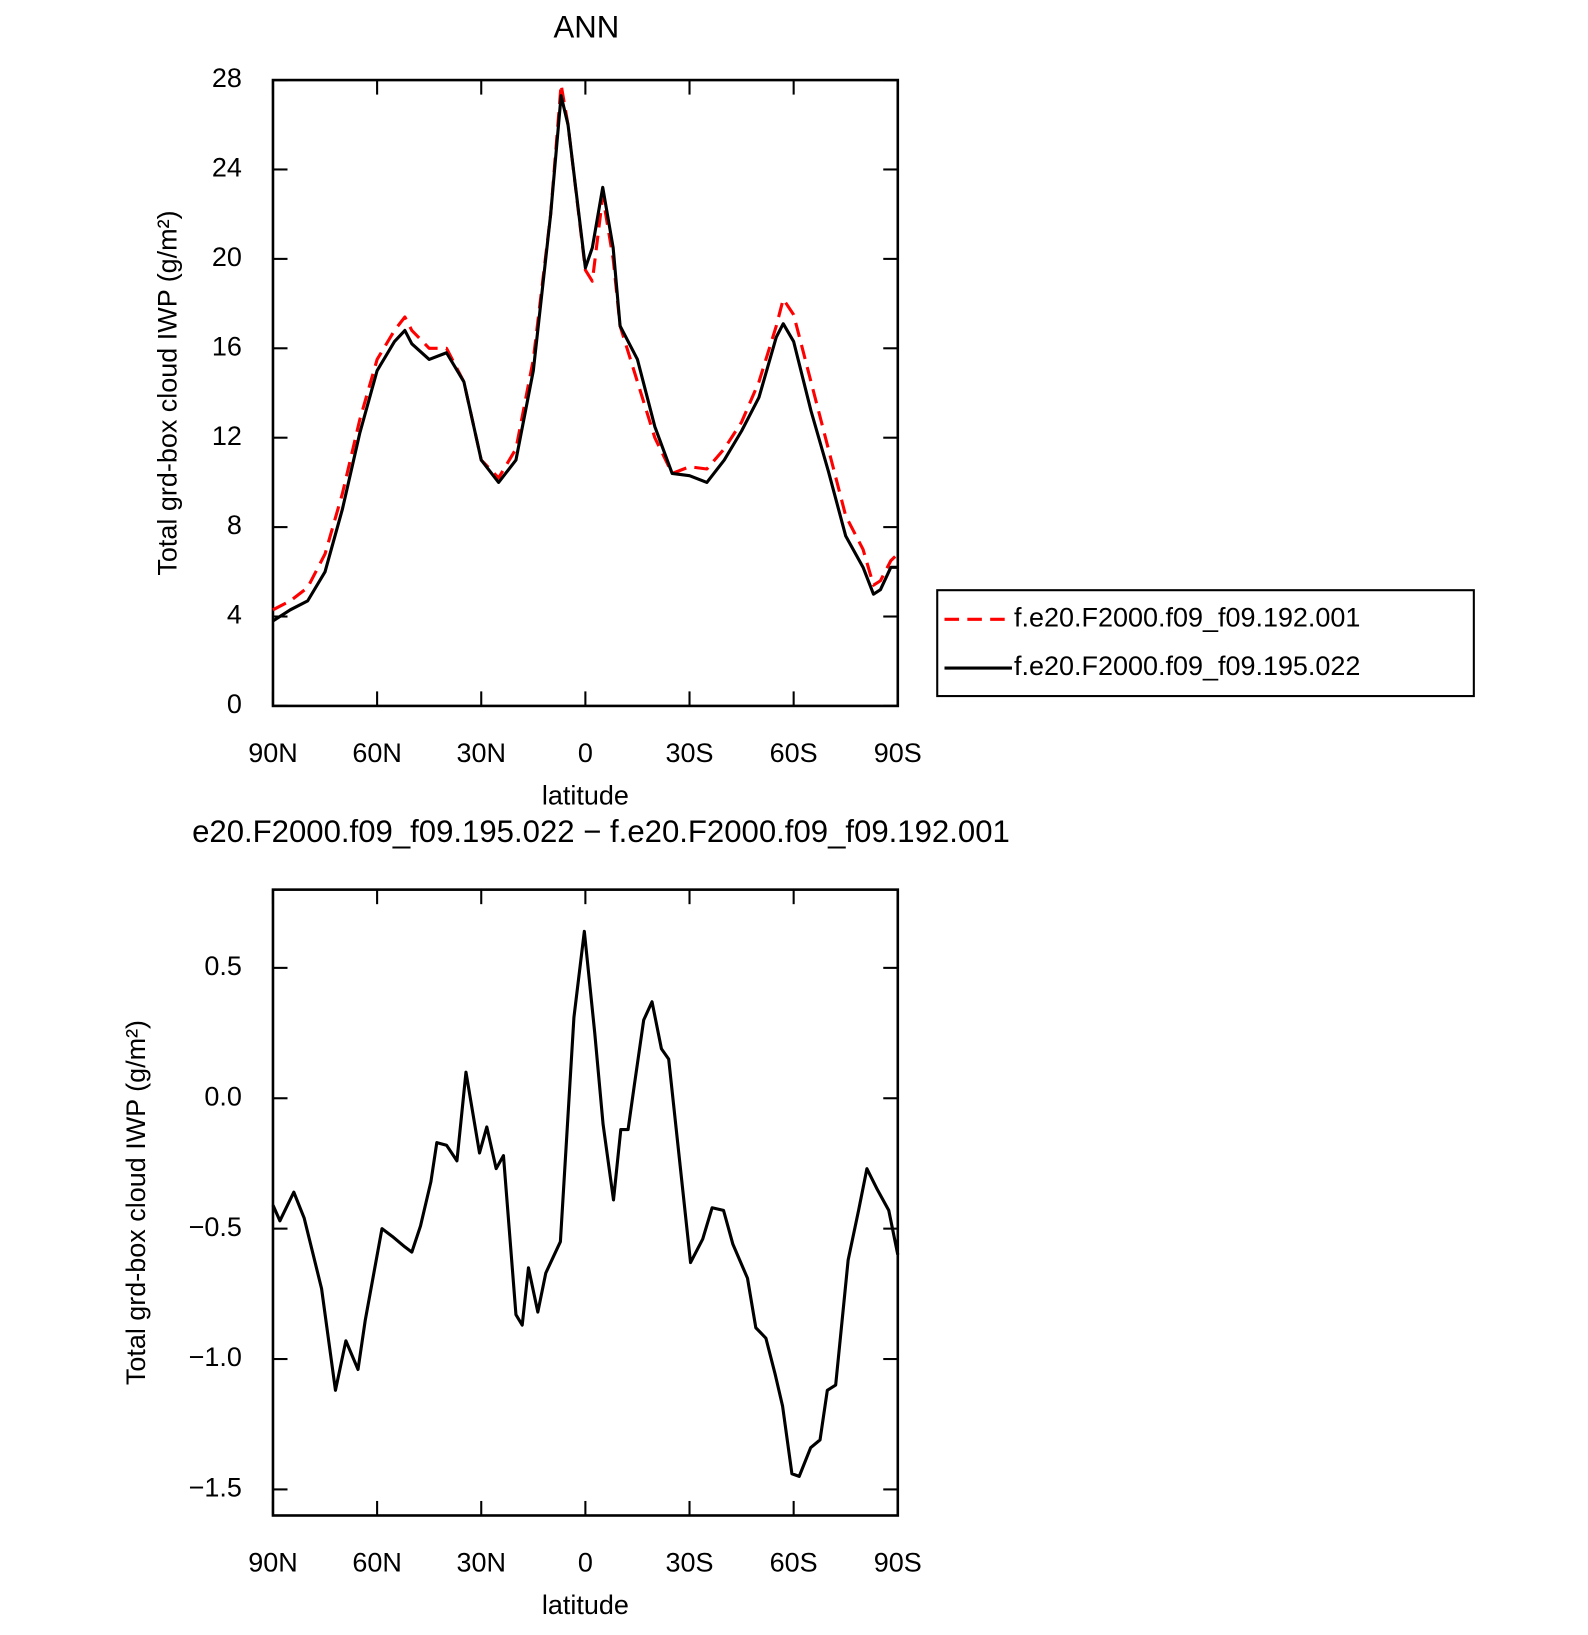 The width and height of the screenshot is (1588, 1635). Describe the element at coordinates (227, 78) in the screenshot. I see `y-tick-label: 28` at that location.